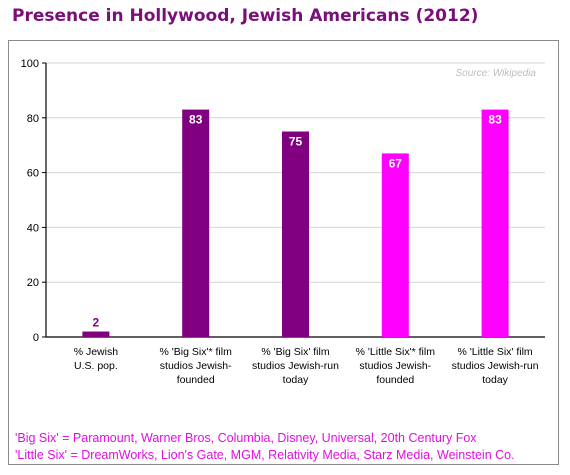  What do you see at coordinates (495, 73) in the screenshot?
I see `source-note: Source: Wikipedia` at bounding box center [495, 73].